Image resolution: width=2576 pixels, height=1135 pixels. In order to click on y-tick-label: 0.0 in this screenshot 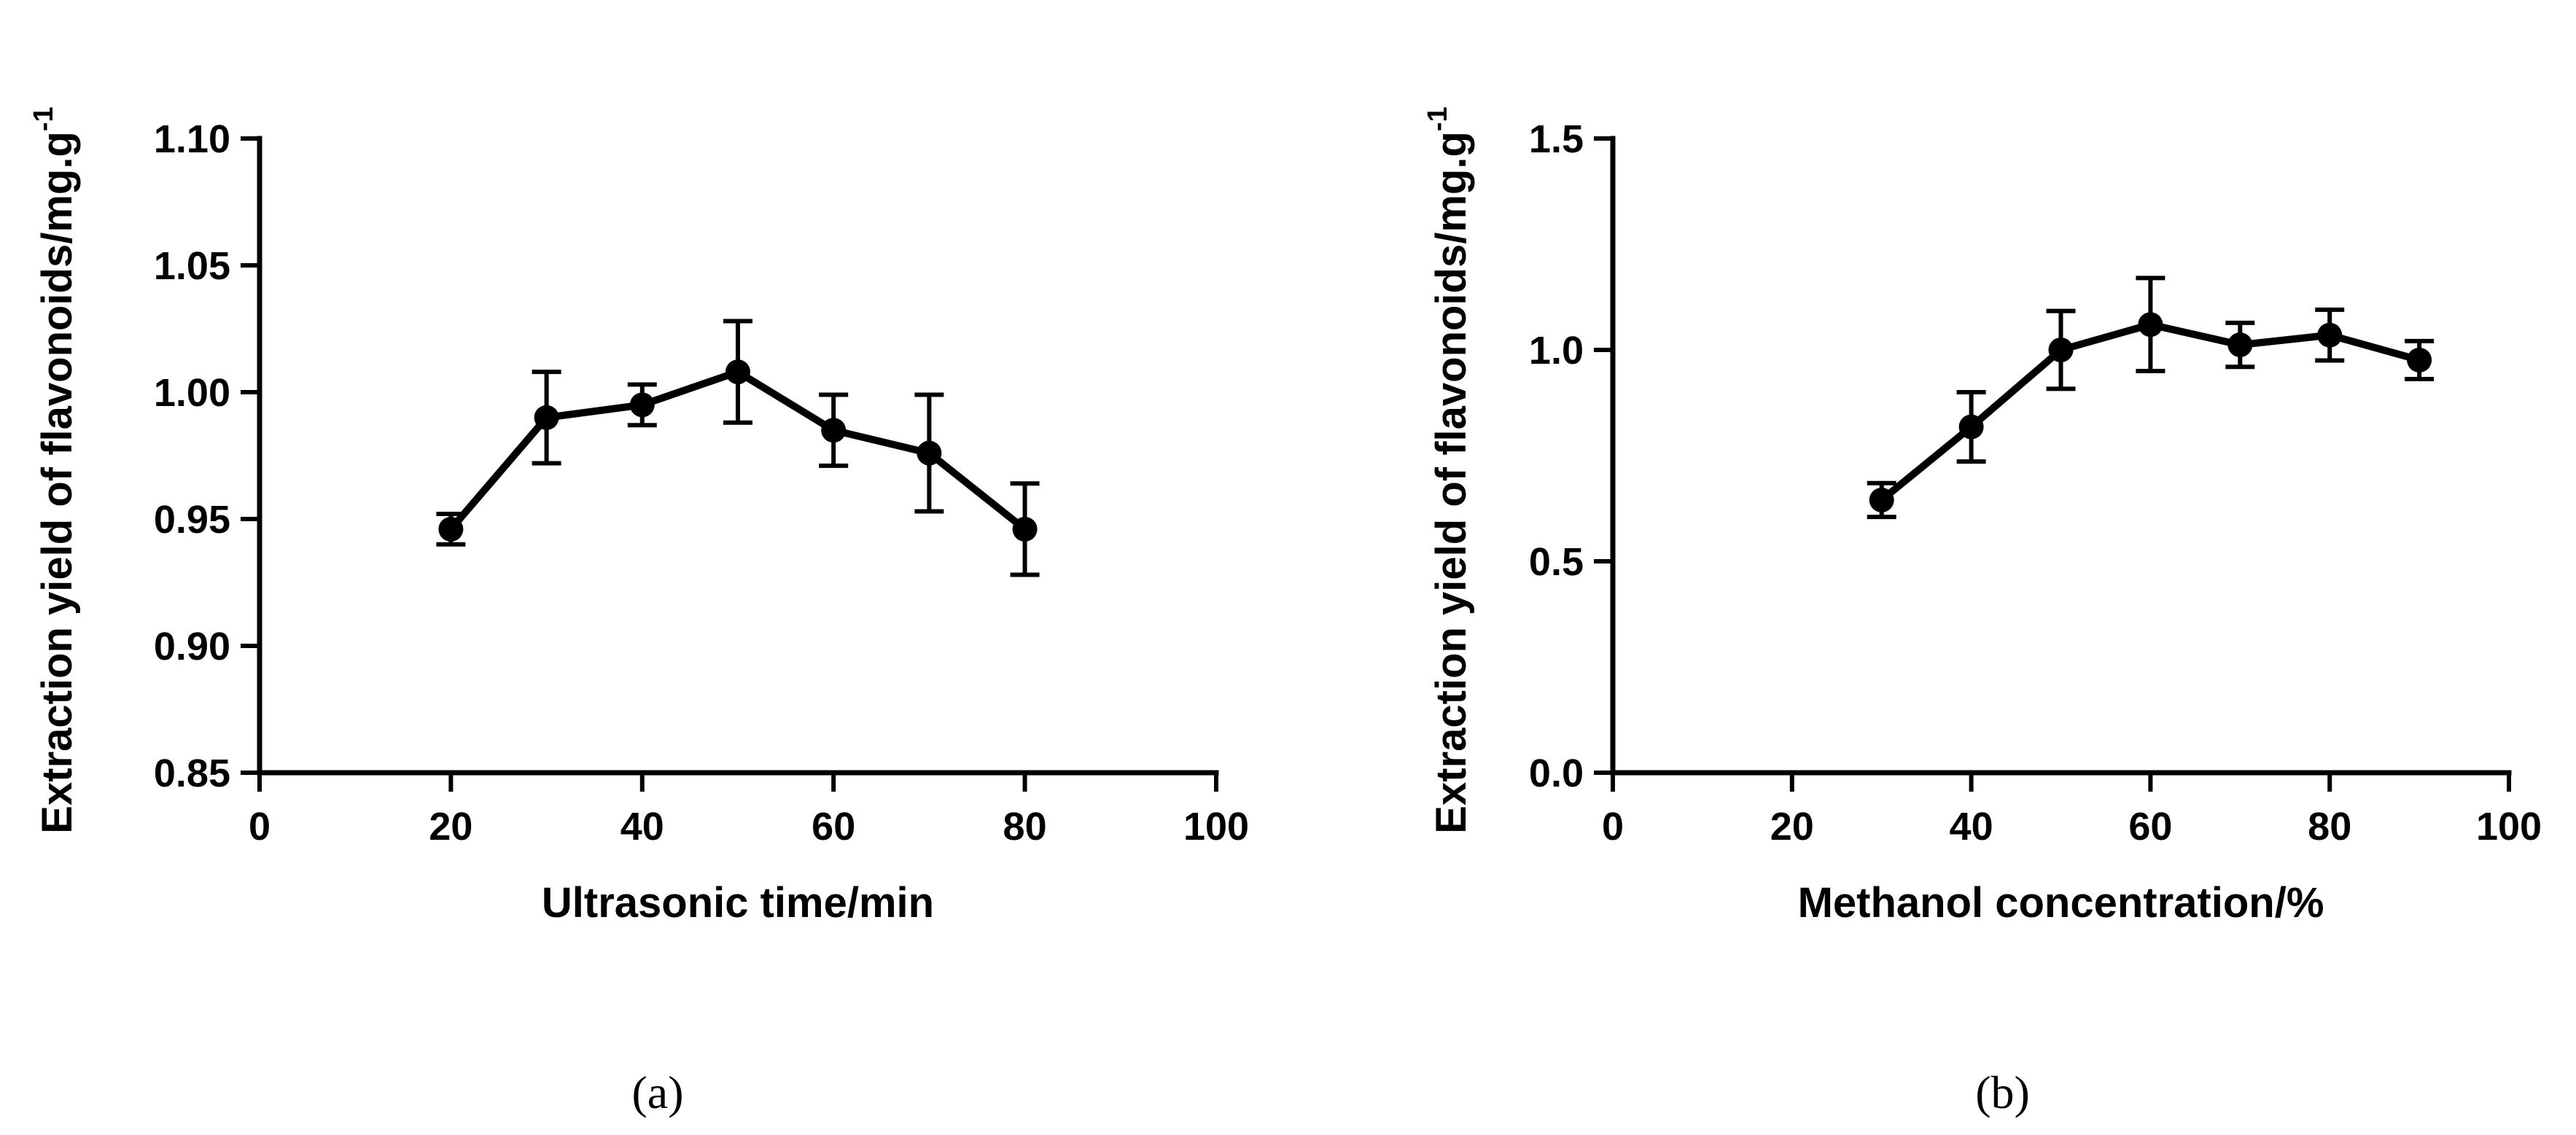, I will do `click(1556, 773)`.